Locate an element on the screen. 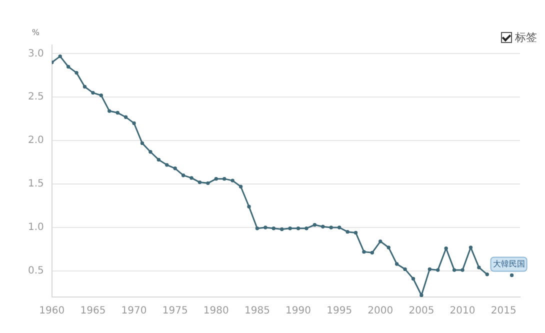  series-label: 大韓民国 is located at coordinates (508, 263).